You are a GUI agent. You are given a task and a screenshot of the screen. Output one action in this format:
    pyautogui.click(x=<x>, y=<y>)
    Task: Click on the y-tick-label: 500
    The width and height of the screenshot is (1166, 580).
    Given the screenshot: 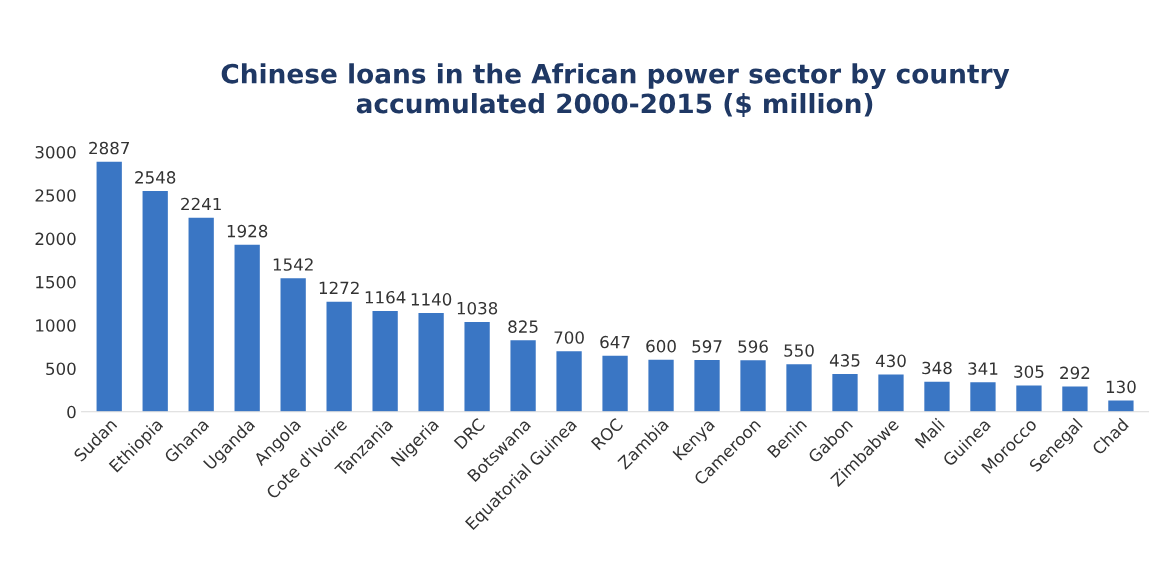 What is the action you would take?
    pyautogui.click(x=61, y=369)
    